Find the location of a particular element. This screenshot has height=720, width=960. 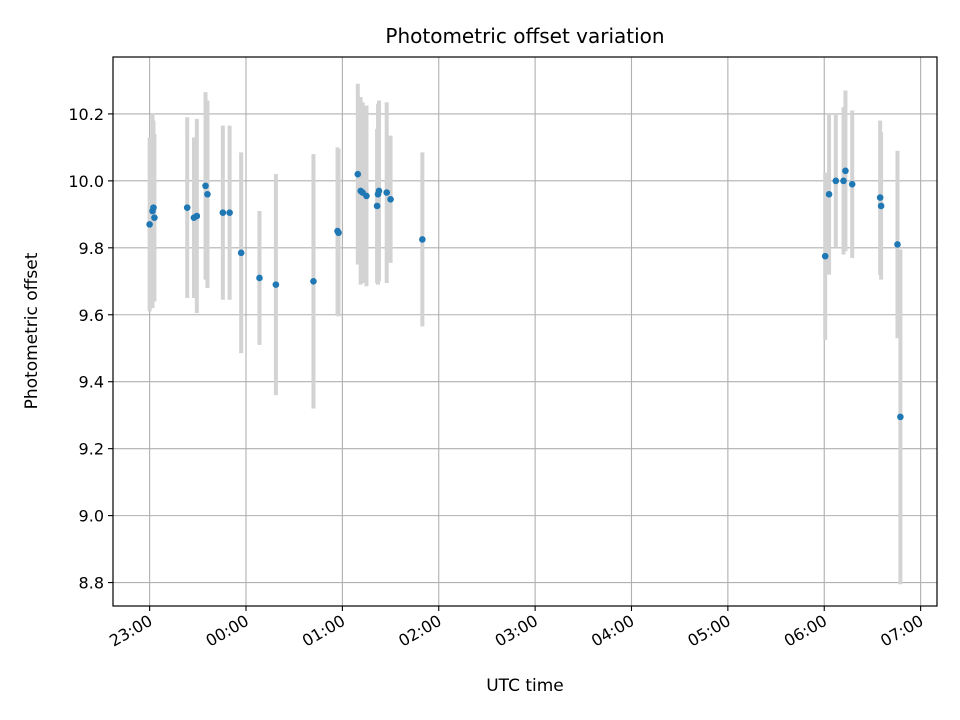

y-tick-label: 8.8 is located at coordinates (91, 583).